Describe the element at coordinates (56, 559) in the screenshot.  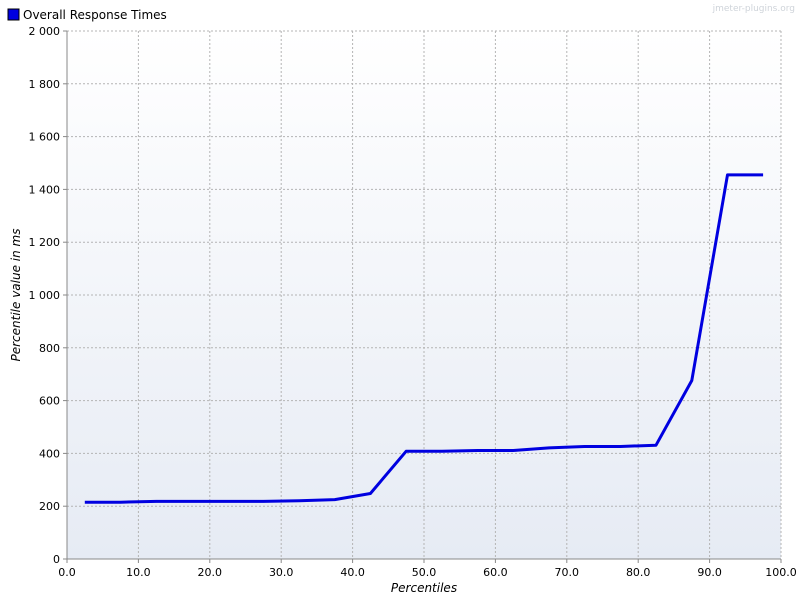
I see `y-tick-label: 0` at that location.